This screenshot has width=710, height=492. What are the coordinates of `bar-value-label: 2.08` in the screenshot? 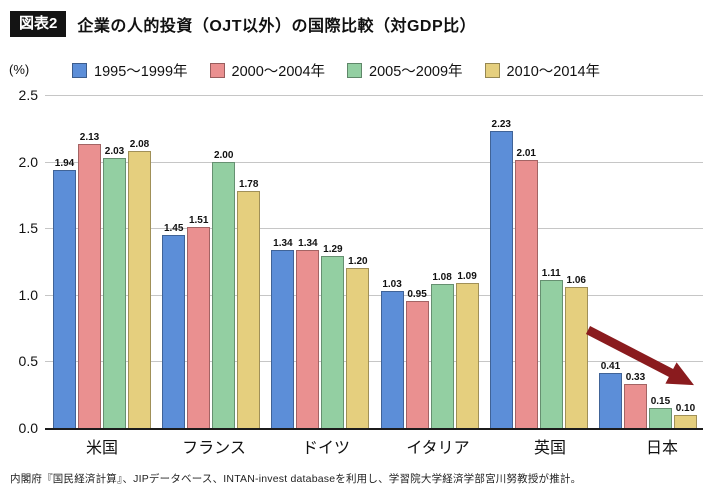 It's located at (139, 144).